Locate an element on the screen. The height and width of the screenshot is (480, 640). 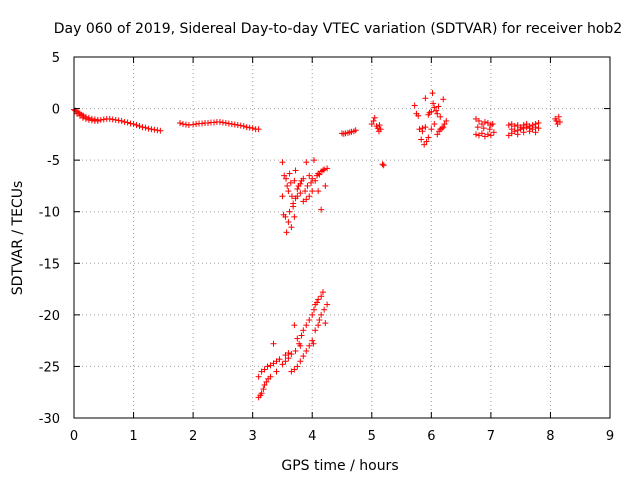
y-tick-label: -20 is located at coordinates (49, 316).